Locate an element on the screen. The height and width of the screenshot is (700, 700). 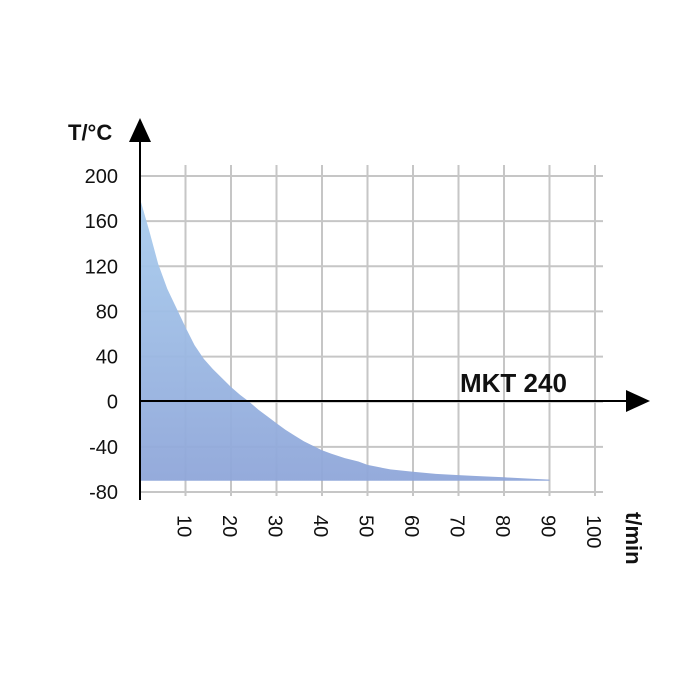
x-tick-label: 80 is located at coordinates (502, 526).